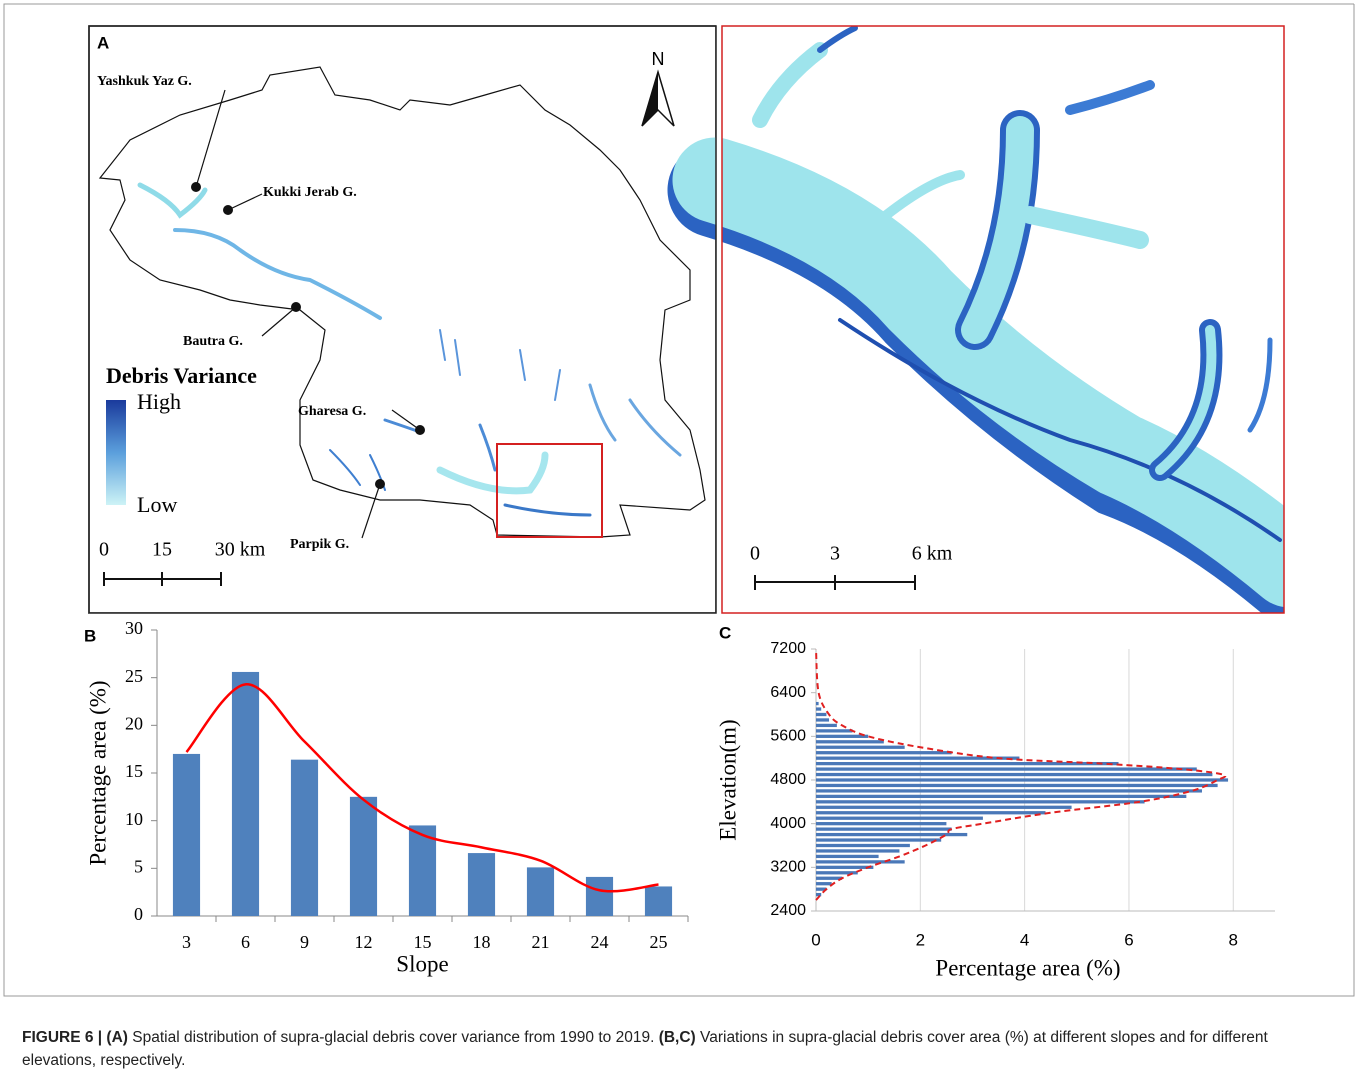 This screenshot has width=1358, height=1078. I want to click on glacier-label: Gharesa G., so click(332, 411).